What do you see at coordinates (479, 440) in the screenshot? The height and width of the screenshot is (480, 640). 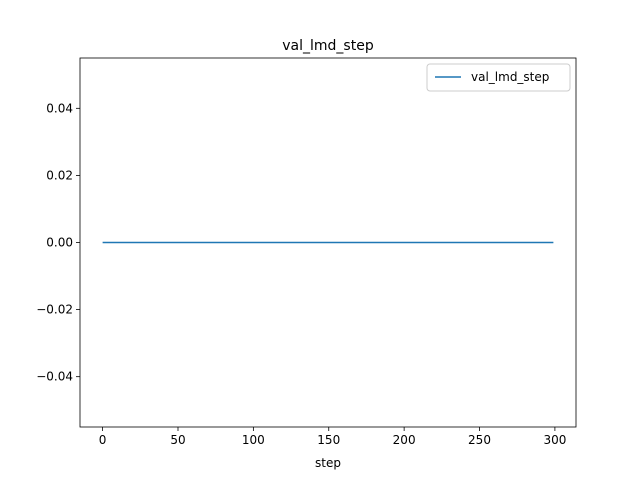 I see `x-tick-label: 250` at bounding box center [479, 440].